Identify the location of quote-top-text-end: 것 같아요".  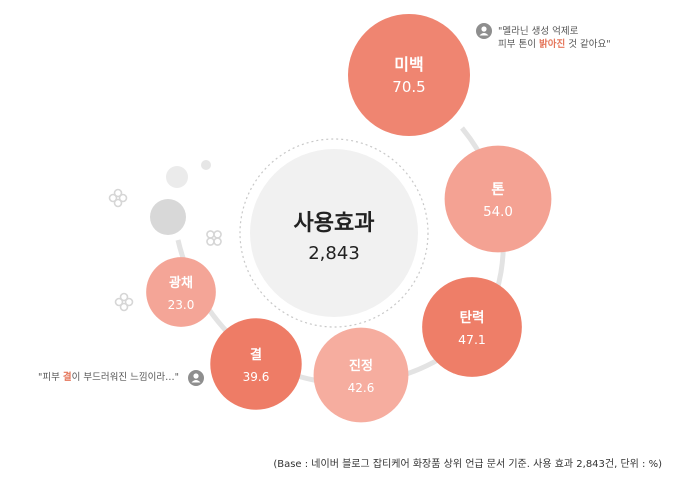
(588, 44).